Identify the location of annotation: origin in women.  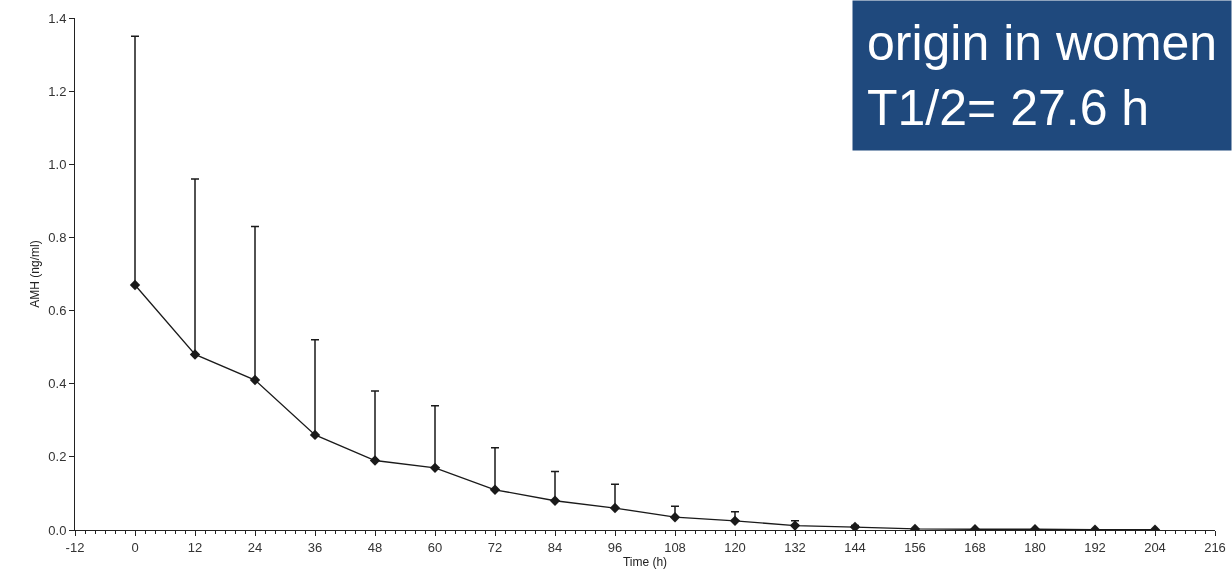
(1042, 43).